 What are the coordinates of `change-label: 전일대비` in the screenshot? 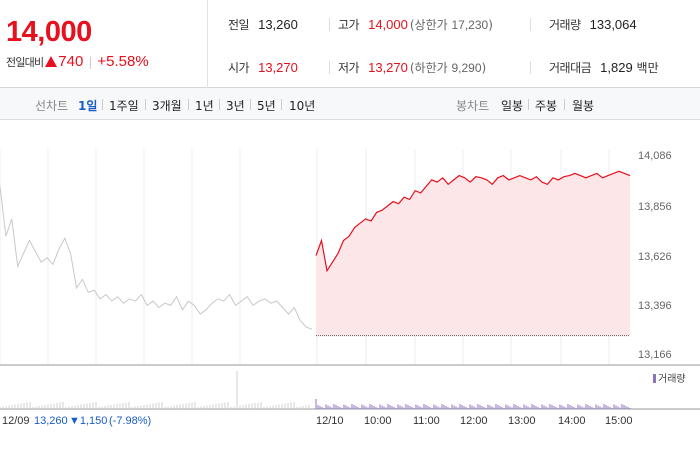 It's located at (25, 62).